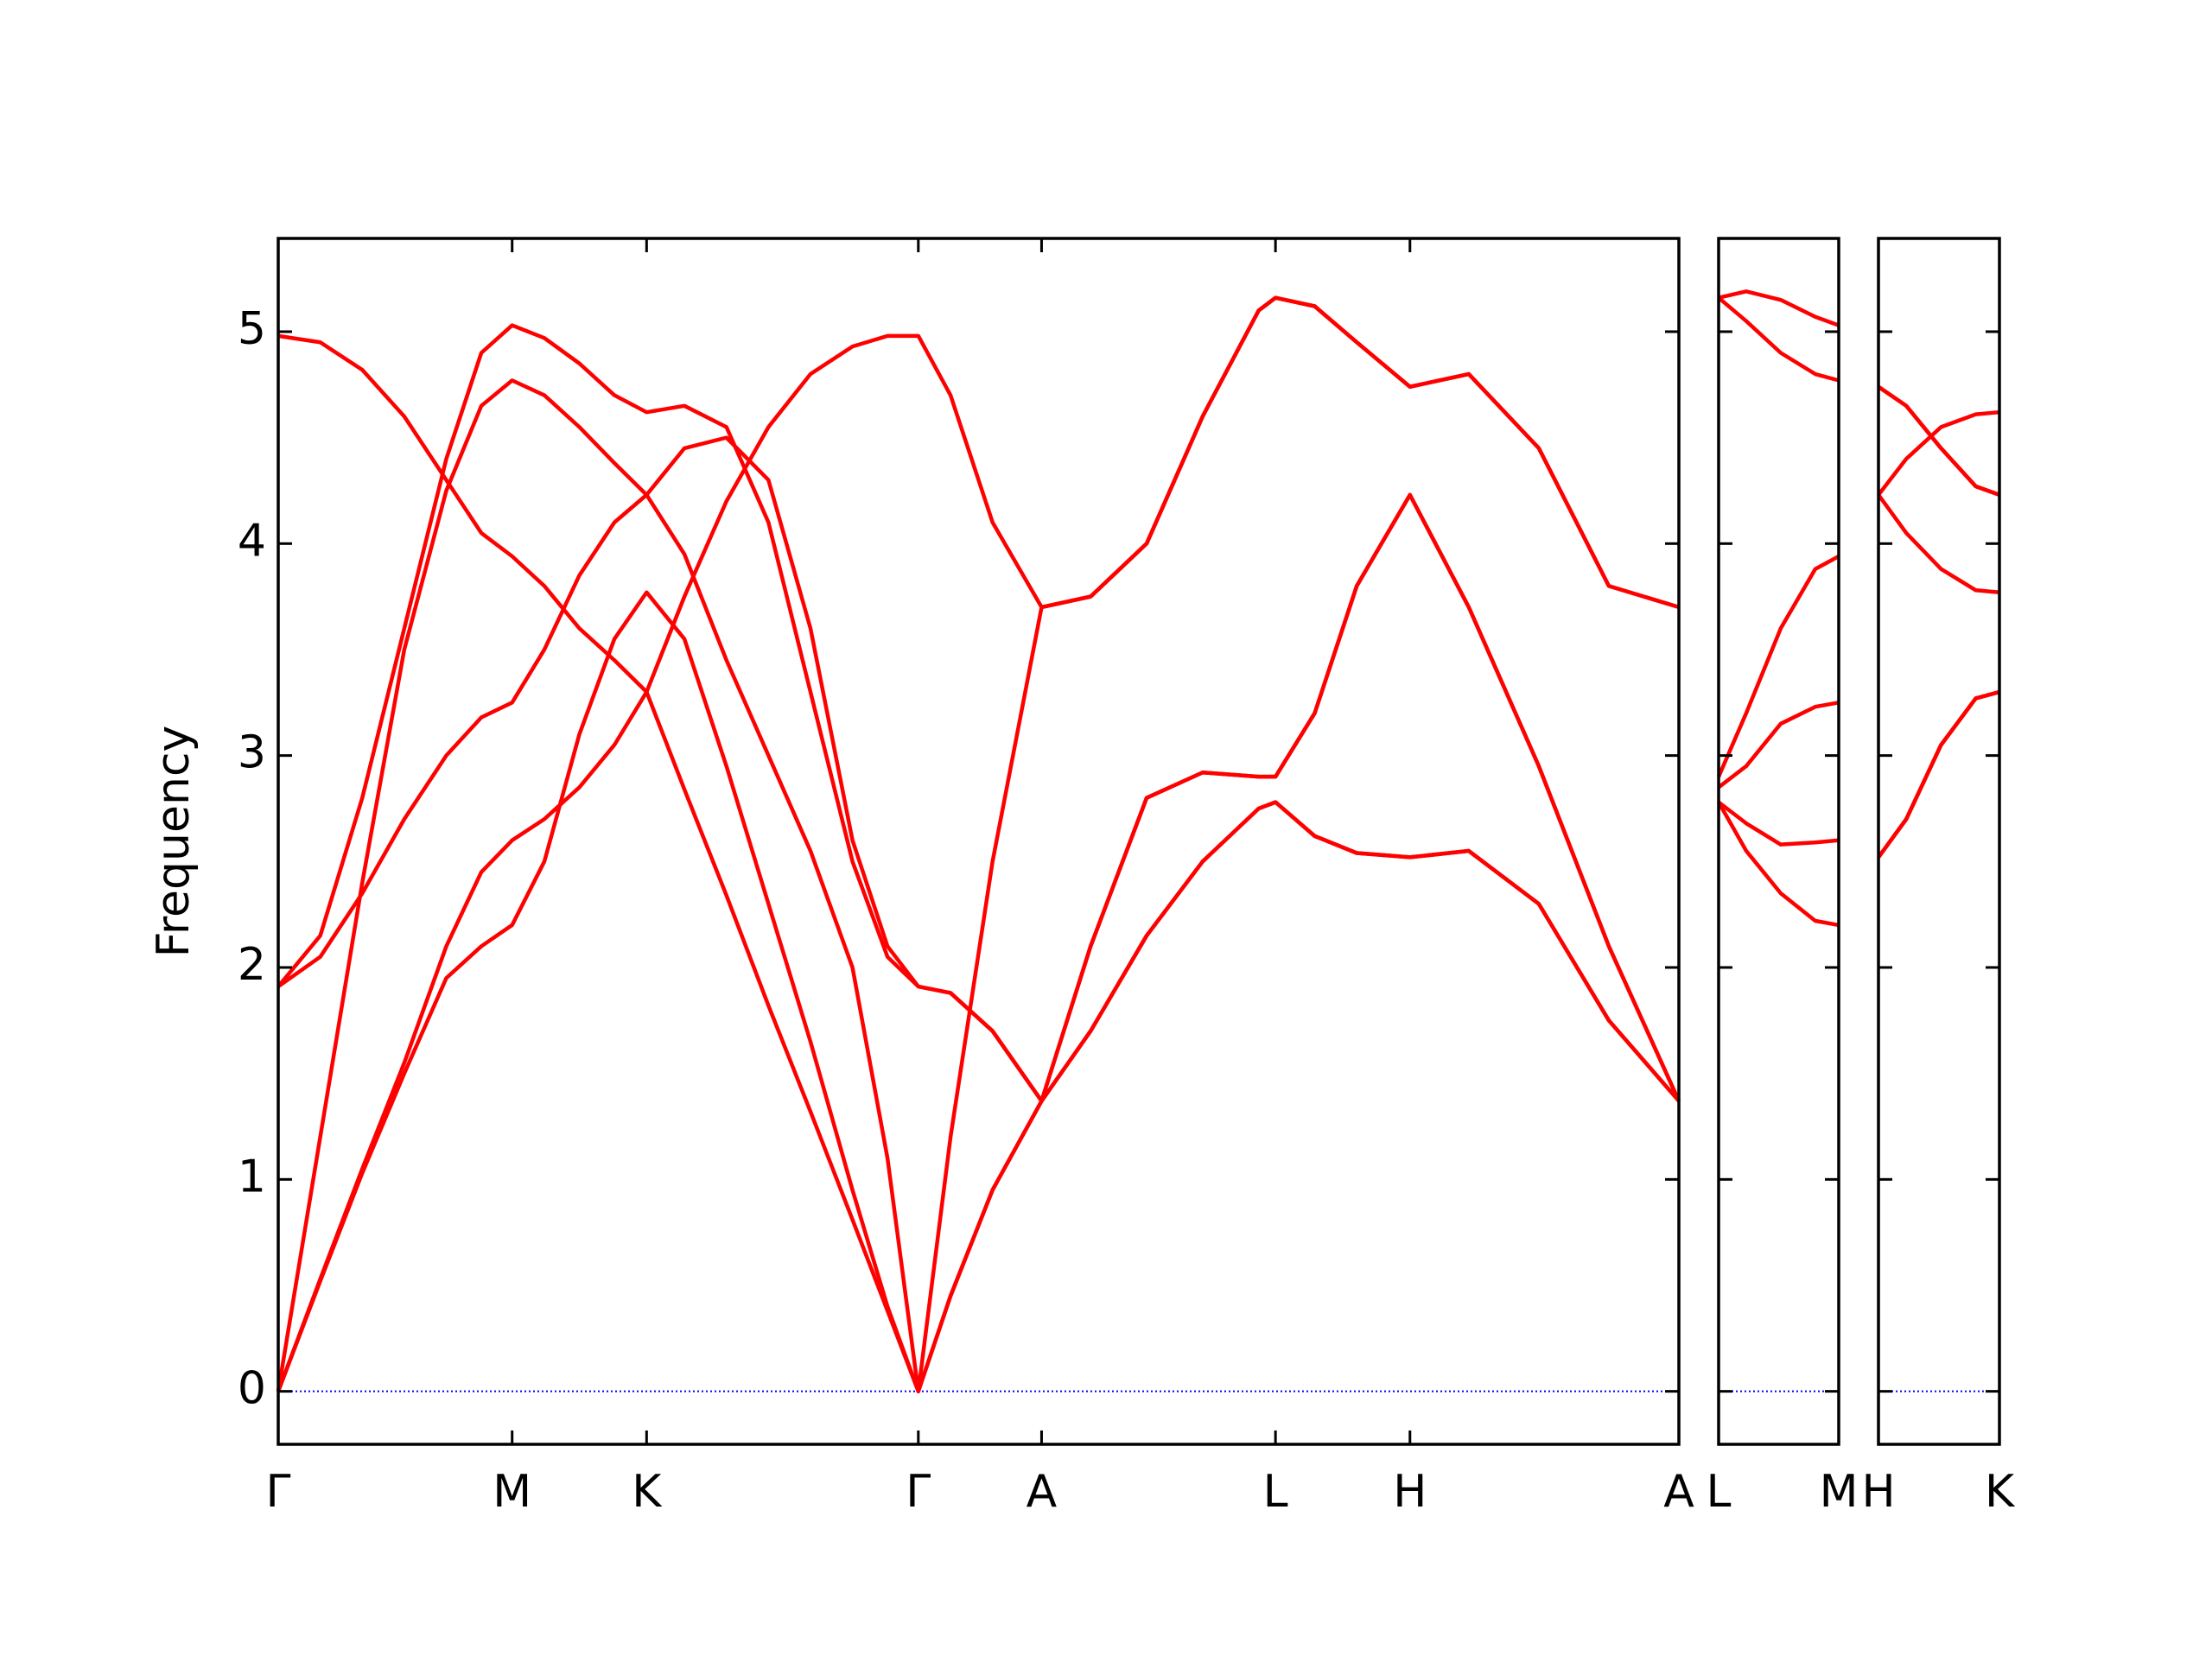 The image size is (2212, 1662). I want to click on y-tick-label: 1, so click(252, 1176).